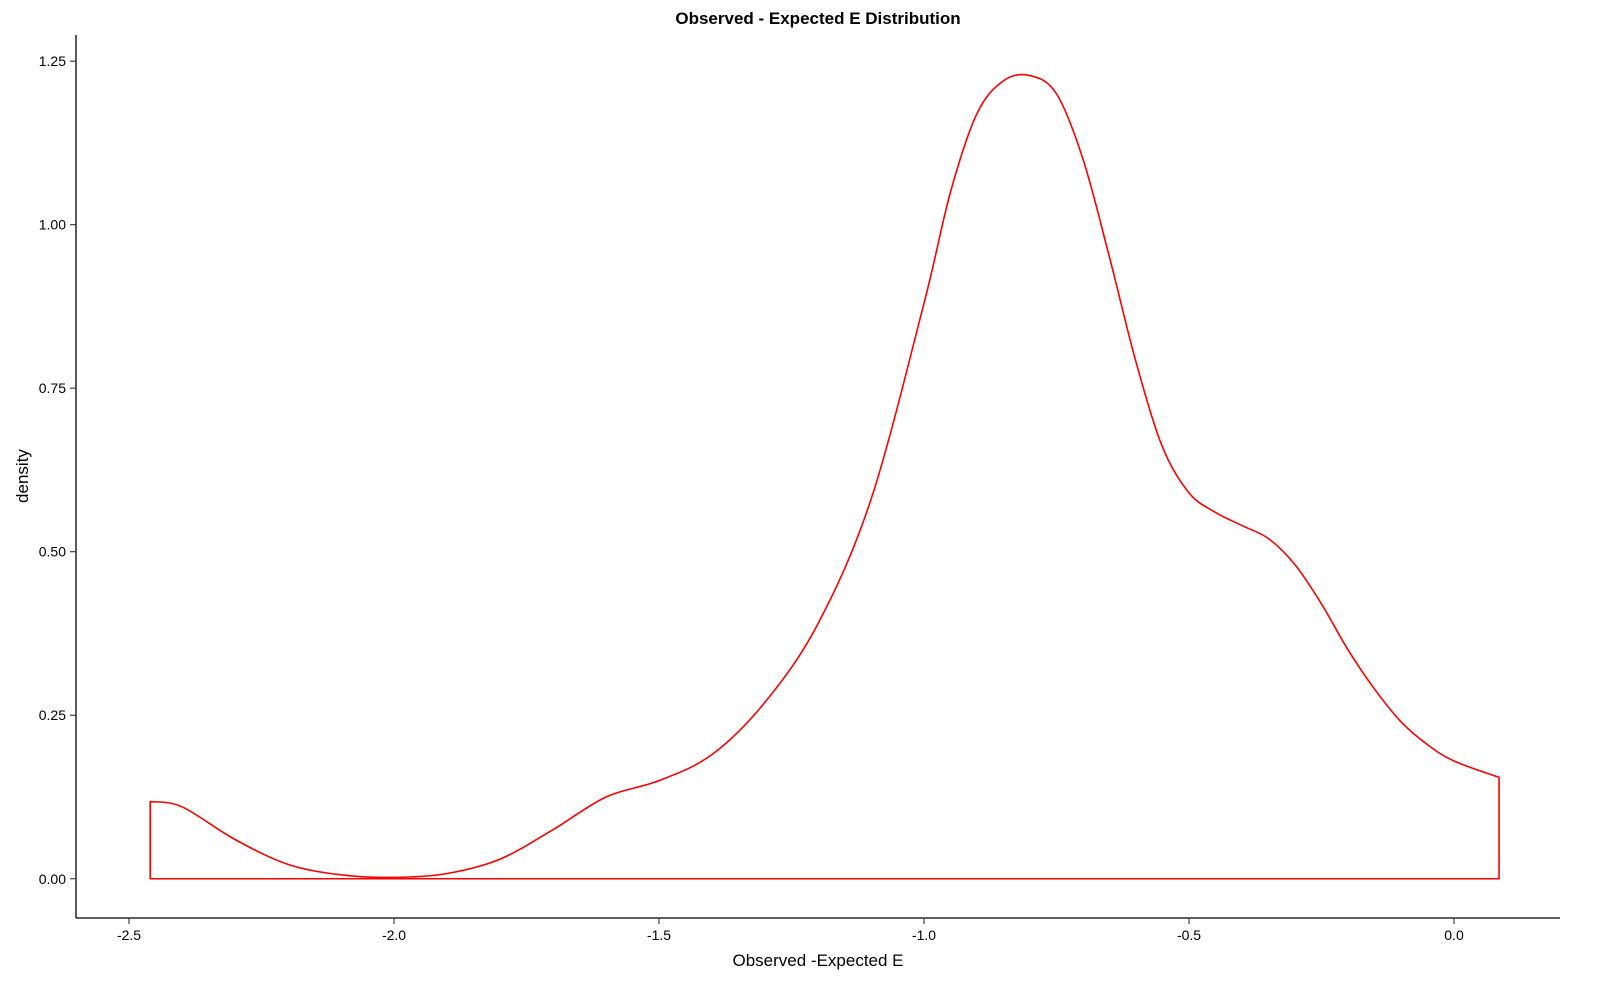  What do you see at coordinates (659, 935) in the screenshot?
I see `x-tick-label: -1.5` at bounding box center [659, 935].